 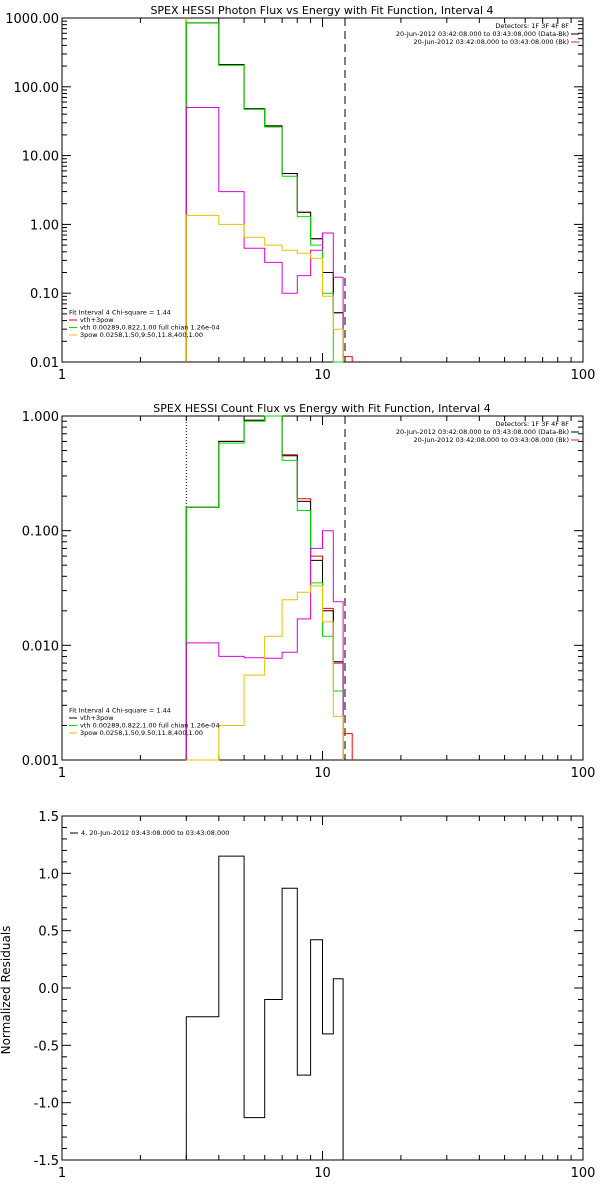 I want to click on y-tick-label: 0.10, so click(x=44, y=294).